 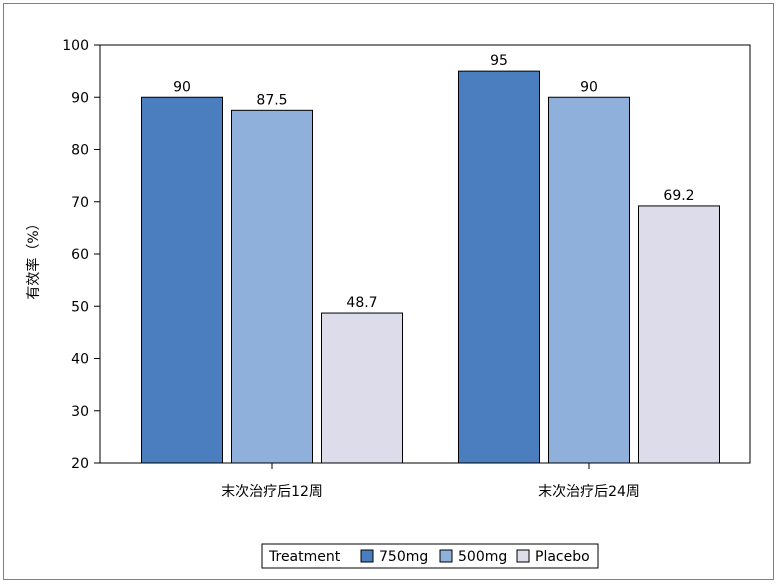 What do you see at coordinates (678, 196) in the screenshot?
I see `data-label: 69.2` at bounding box center [678, 196].